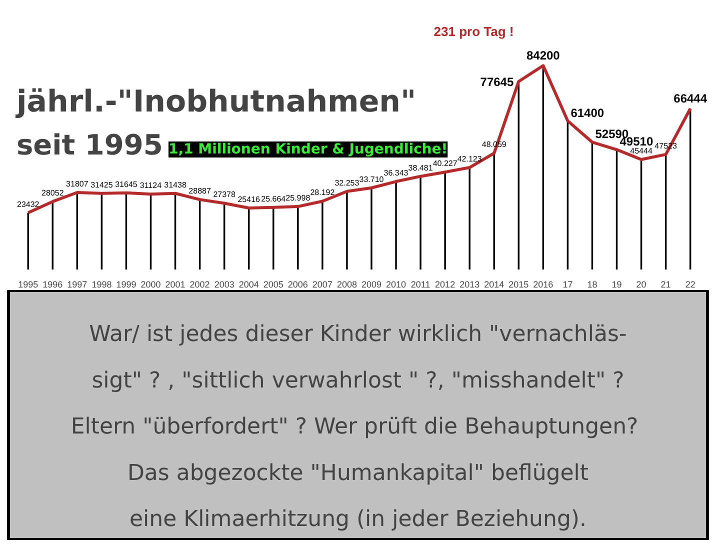 The height and width of the screenshot is (545, 715). I want to click on data-label: 25416, so click(249, 199).